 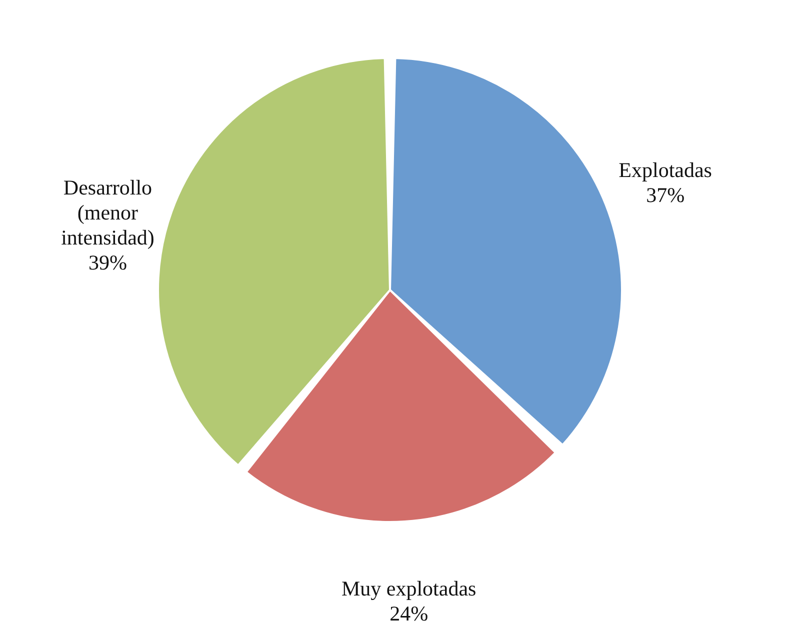 I want to click on data-label: 39%, so click(x=107, y=262).